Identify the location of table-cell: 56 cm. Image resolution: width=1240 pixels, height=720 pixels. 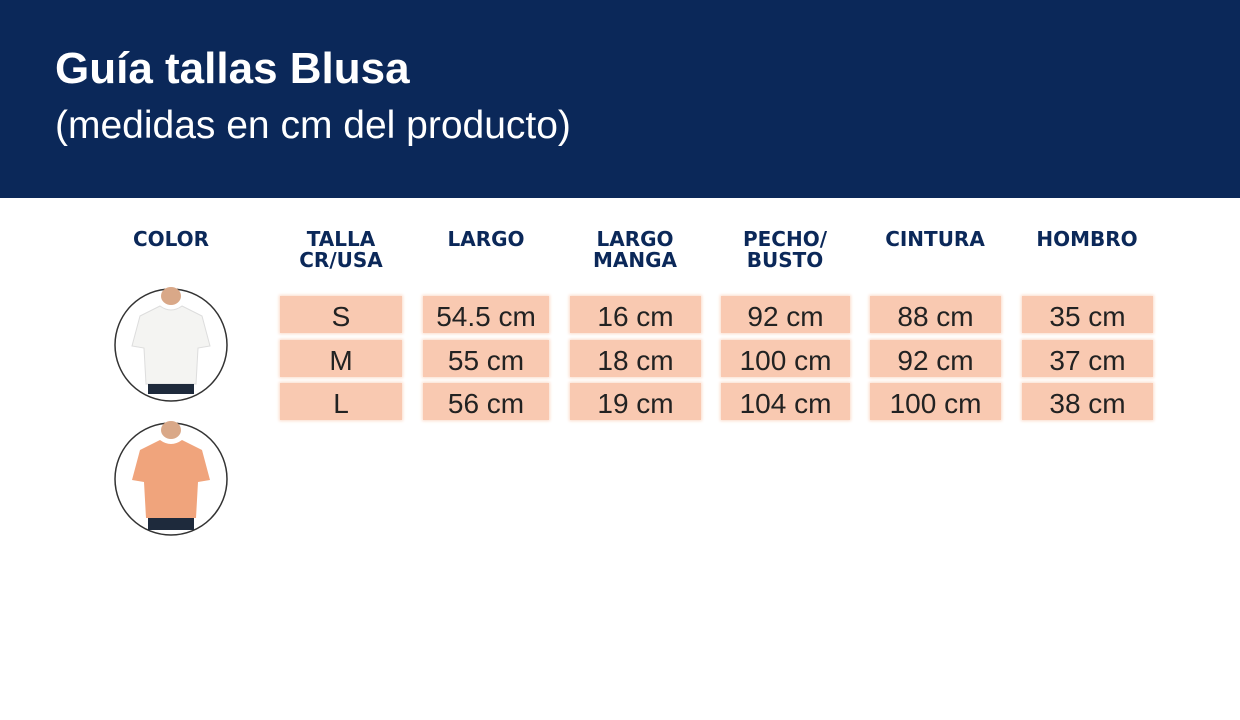
(486, 401).